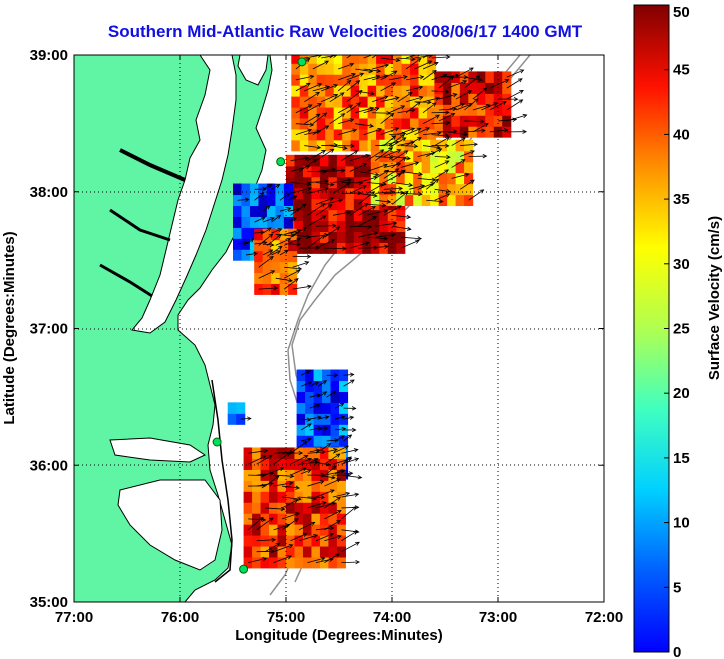  What do you see at coordinates (180, 617) in the screenshot?
I see `x-tick-label: 76:00` at bounding box center [180, 617].